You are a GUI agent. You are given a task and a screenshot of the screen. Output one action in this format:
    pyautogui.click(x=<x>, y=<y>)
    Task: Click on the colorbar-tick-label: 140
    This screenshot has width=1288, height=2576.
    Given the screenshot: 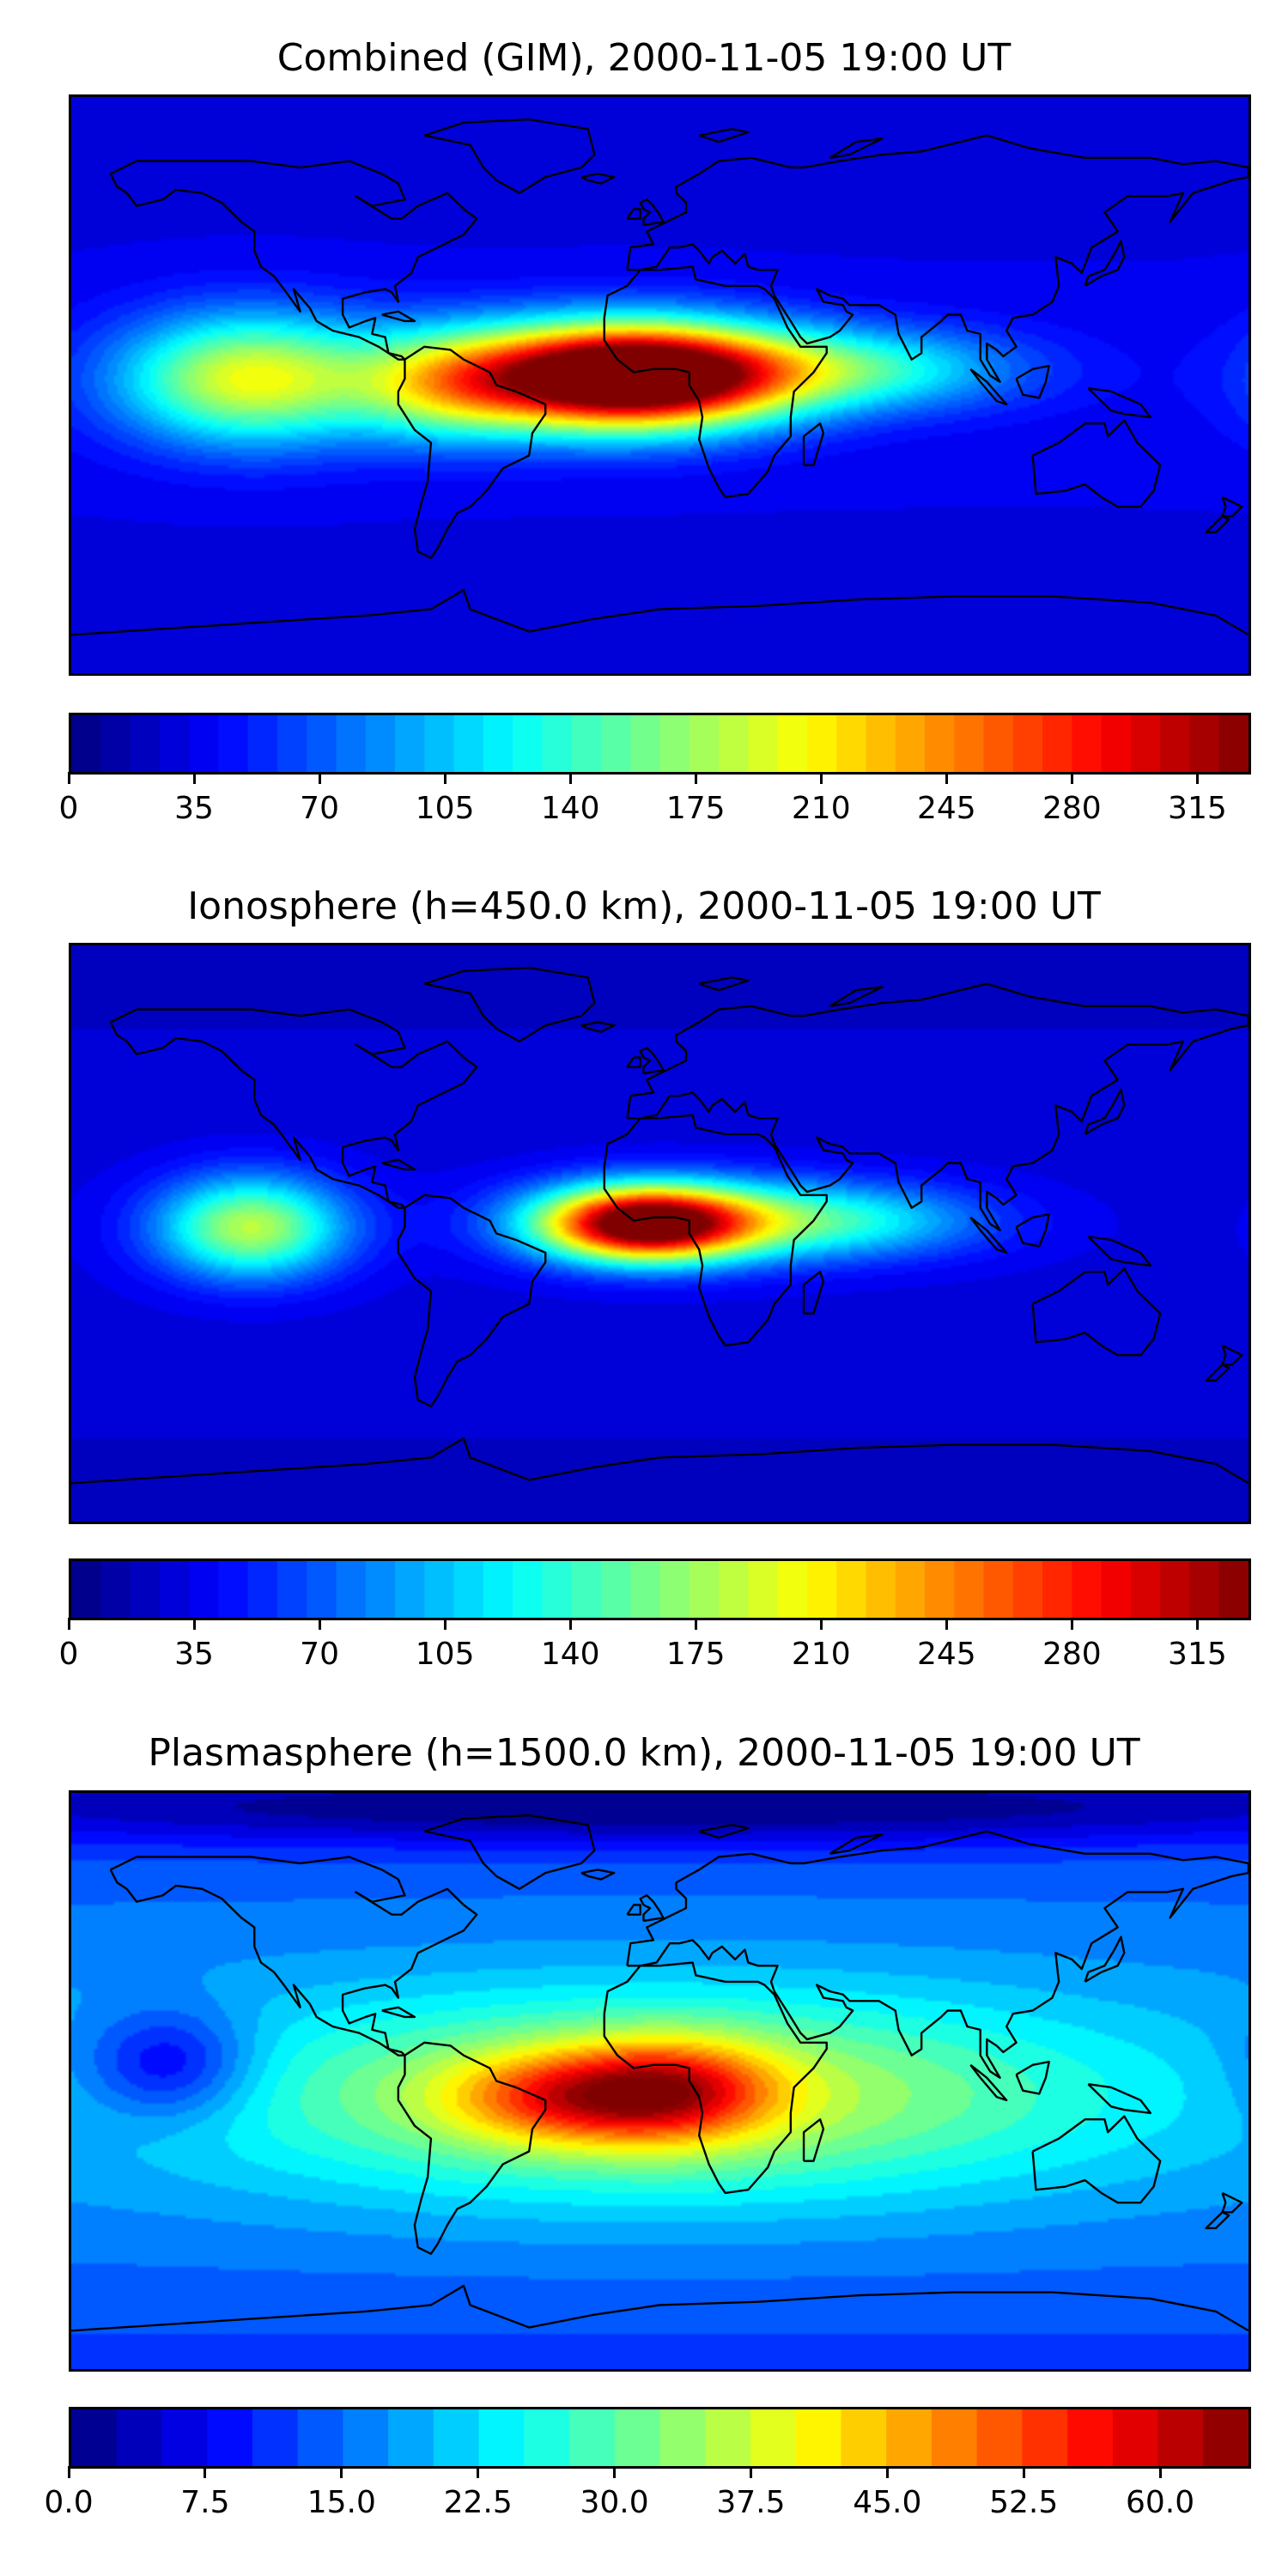 What is the action you would take?
    pyautogui.click(x=570, y=1654)
    